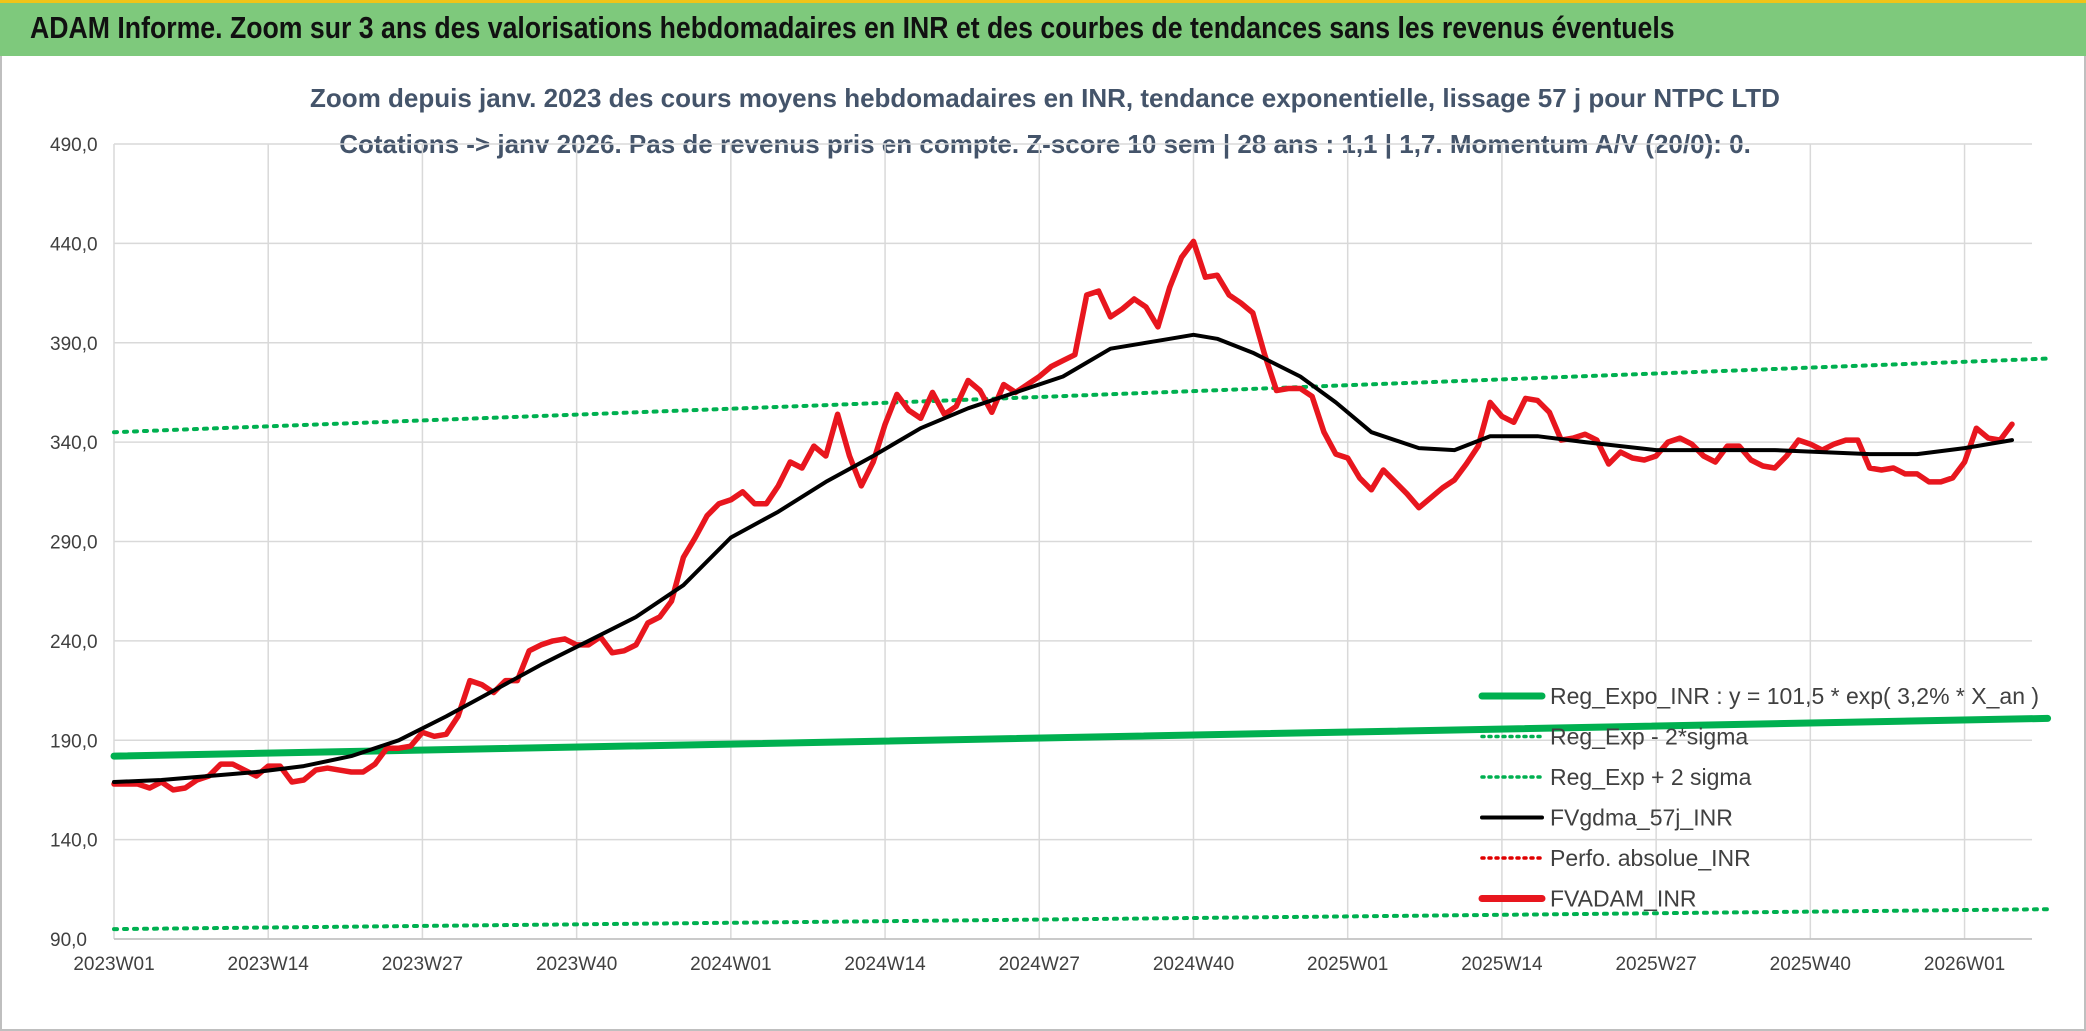 The image size is (2086, 1031). What do you see at coordinates (74, 344) in the screenshot?
I see `y-tick-label: 390,0` at bounding box center [74, 344].